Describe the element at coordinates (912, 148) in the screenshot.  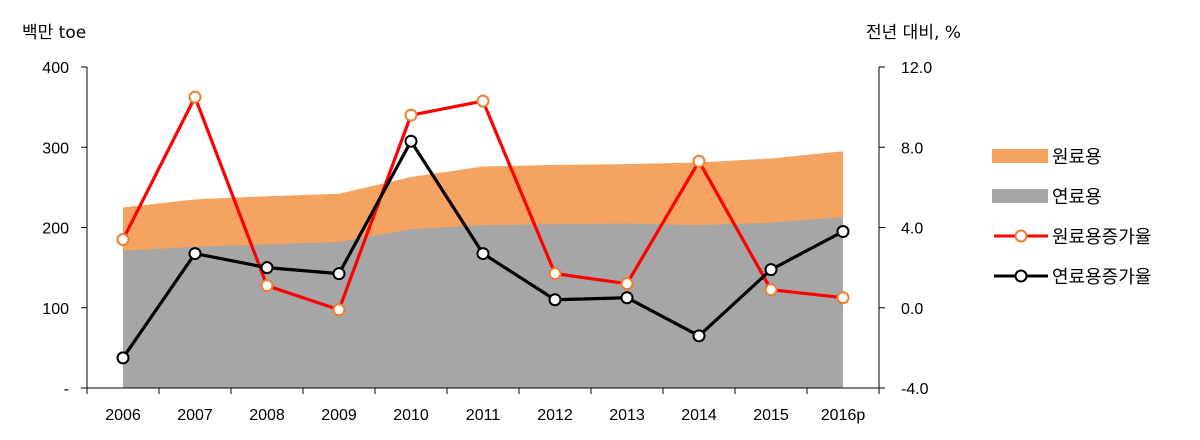
I see `right-tick-label: 8.0` at that location.